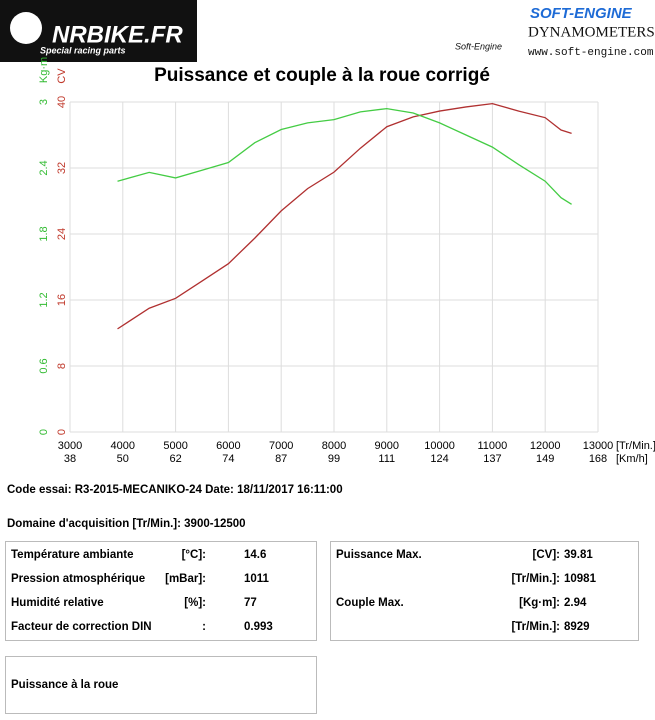  Describe the element at coordinates (334, 459) in the screenshot. I see `x-speed-label: 99` at that location.